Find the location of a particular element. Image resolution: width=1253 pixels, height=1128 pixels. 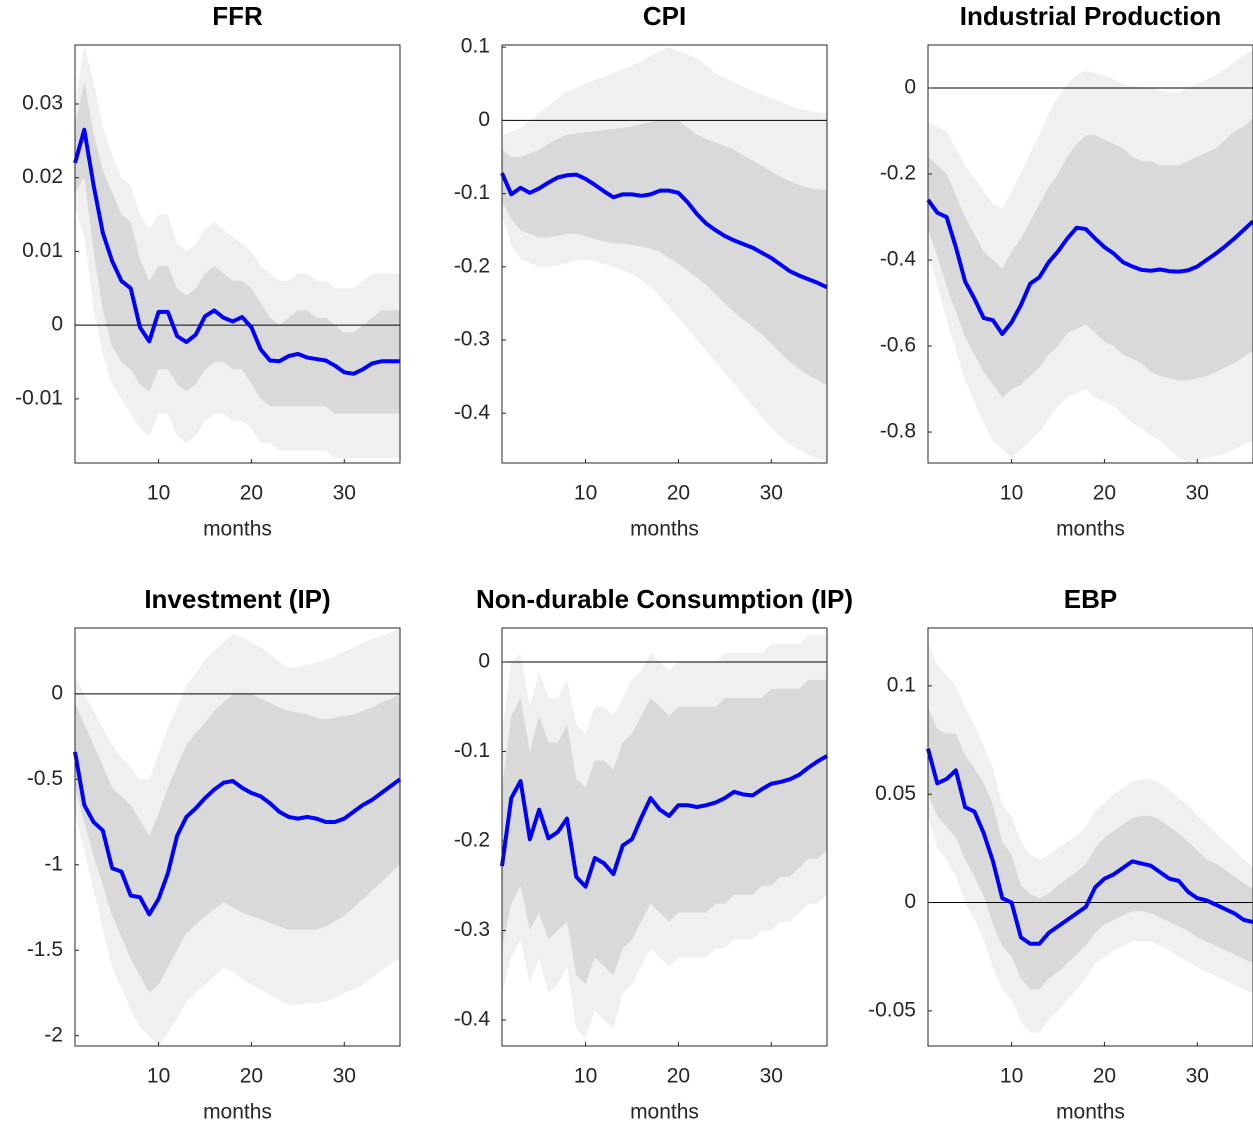

chart-title: Investment (IP) is located at coordinates (237, 599).